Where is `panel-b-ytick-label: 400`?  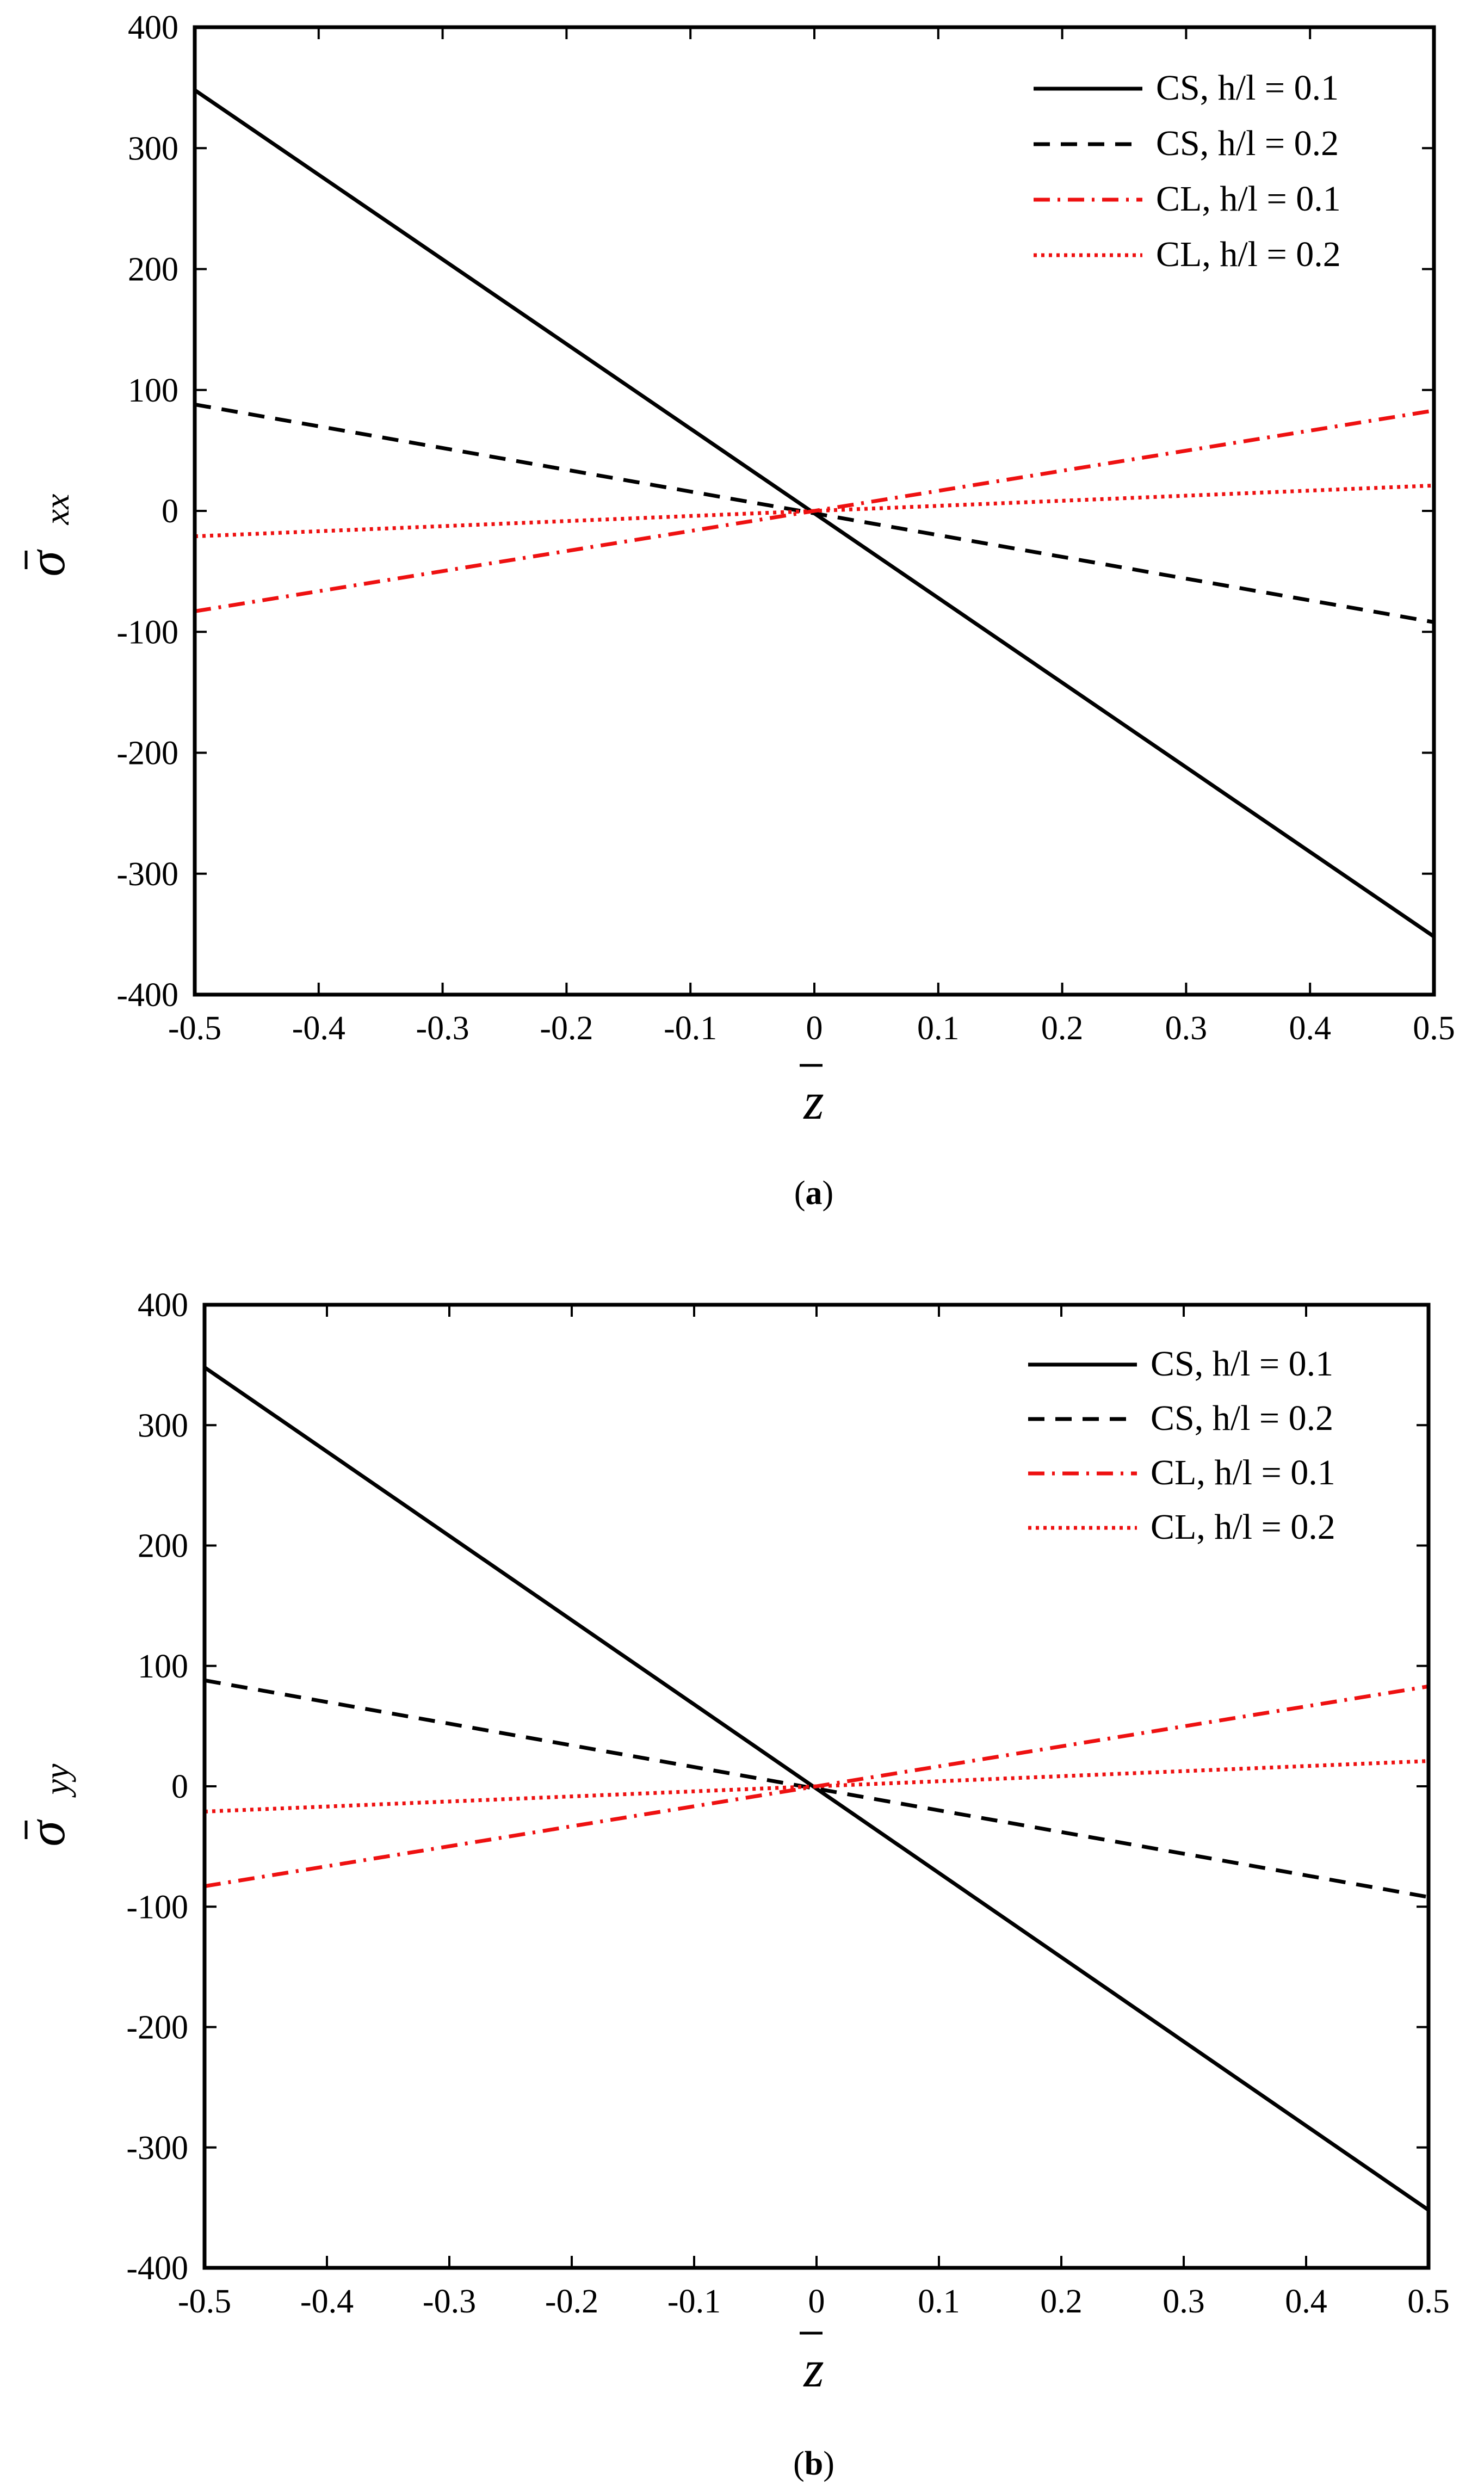
panel-b-ytick-label: 400 is located at coordinates (163, 1306).